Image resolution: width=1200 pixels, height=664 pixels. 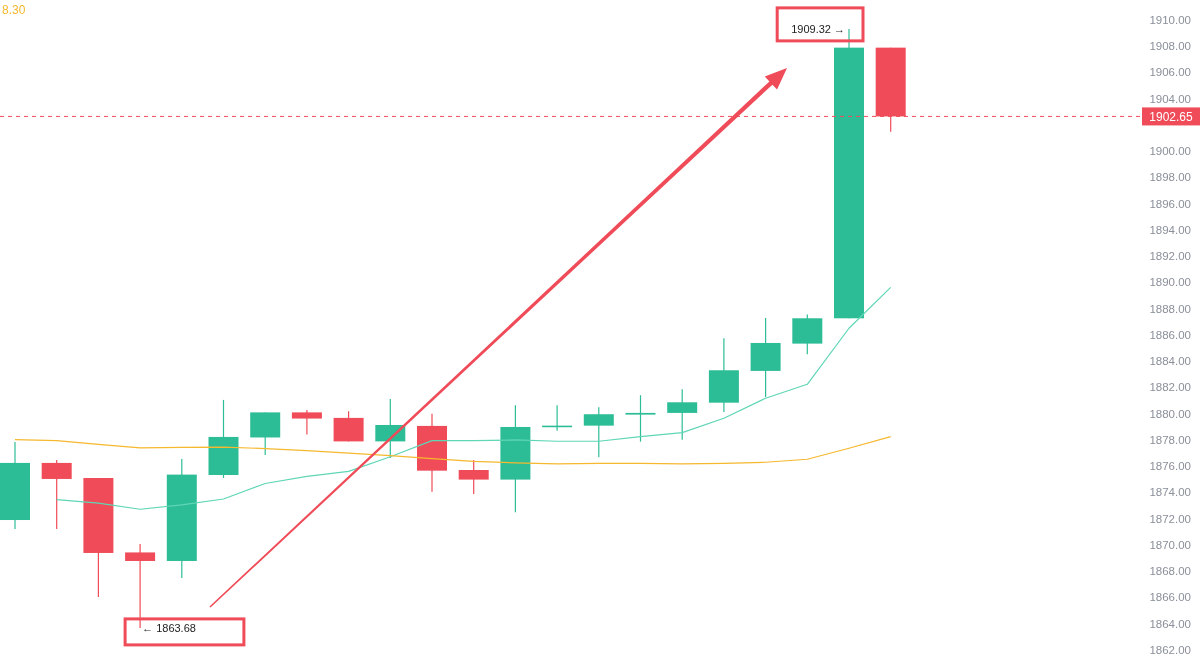 I want to click on y-tick-label: 1908.00, so click(x=1170, y=46).